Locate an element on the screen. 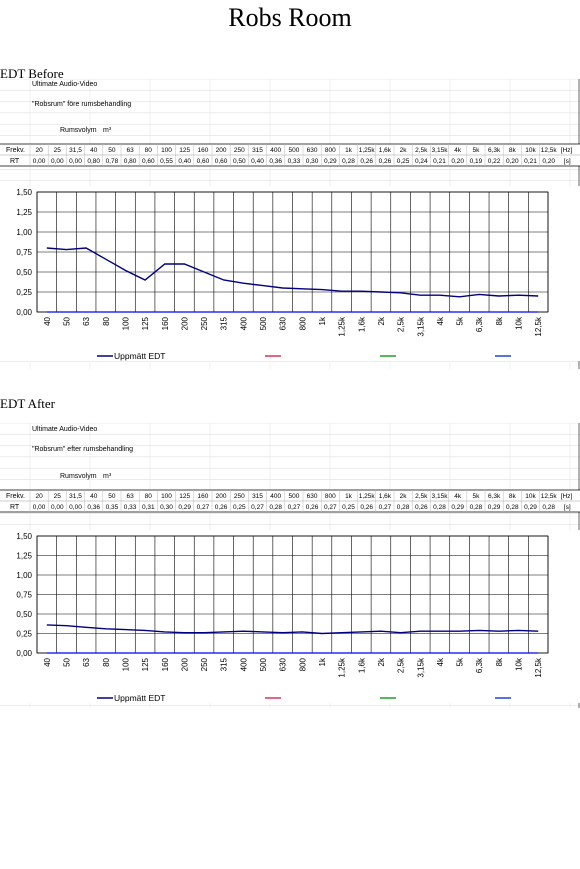 This screenshot has height=869, width=580. x-tick-label: 80 is located at coordinates (106, 661).